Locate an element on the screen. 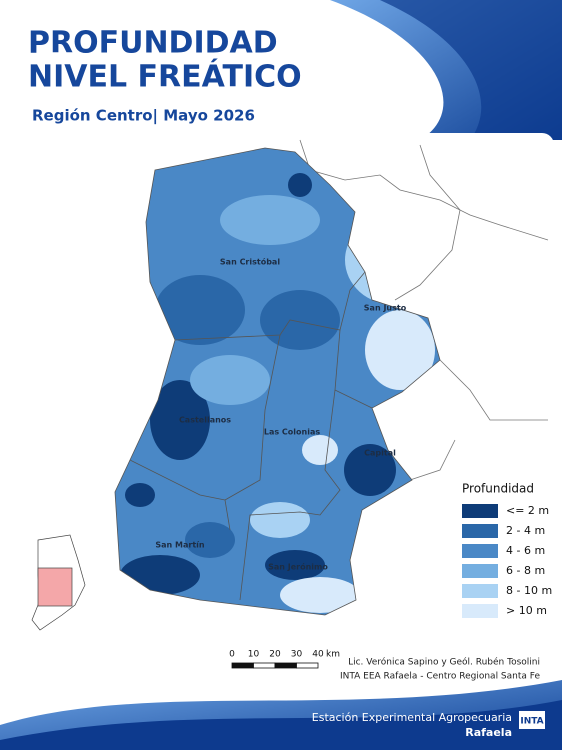 The width and height of the screenshot is (562, 754). title: NIVEL FREÁTICO is located at coordinates (165, 77).